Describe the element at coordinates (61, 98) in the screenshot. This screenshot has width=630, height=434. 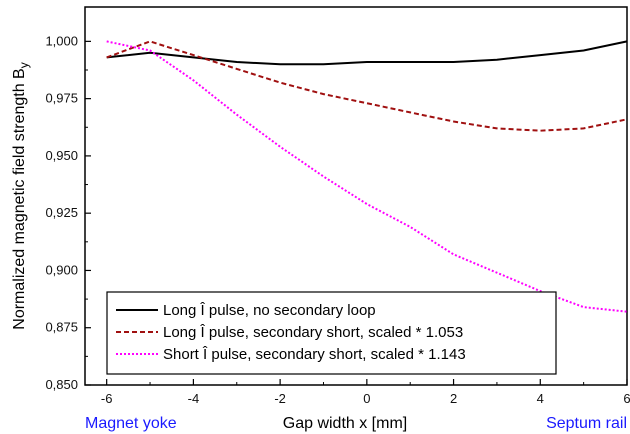
I see `y-tick-label: 0,975` at that location.